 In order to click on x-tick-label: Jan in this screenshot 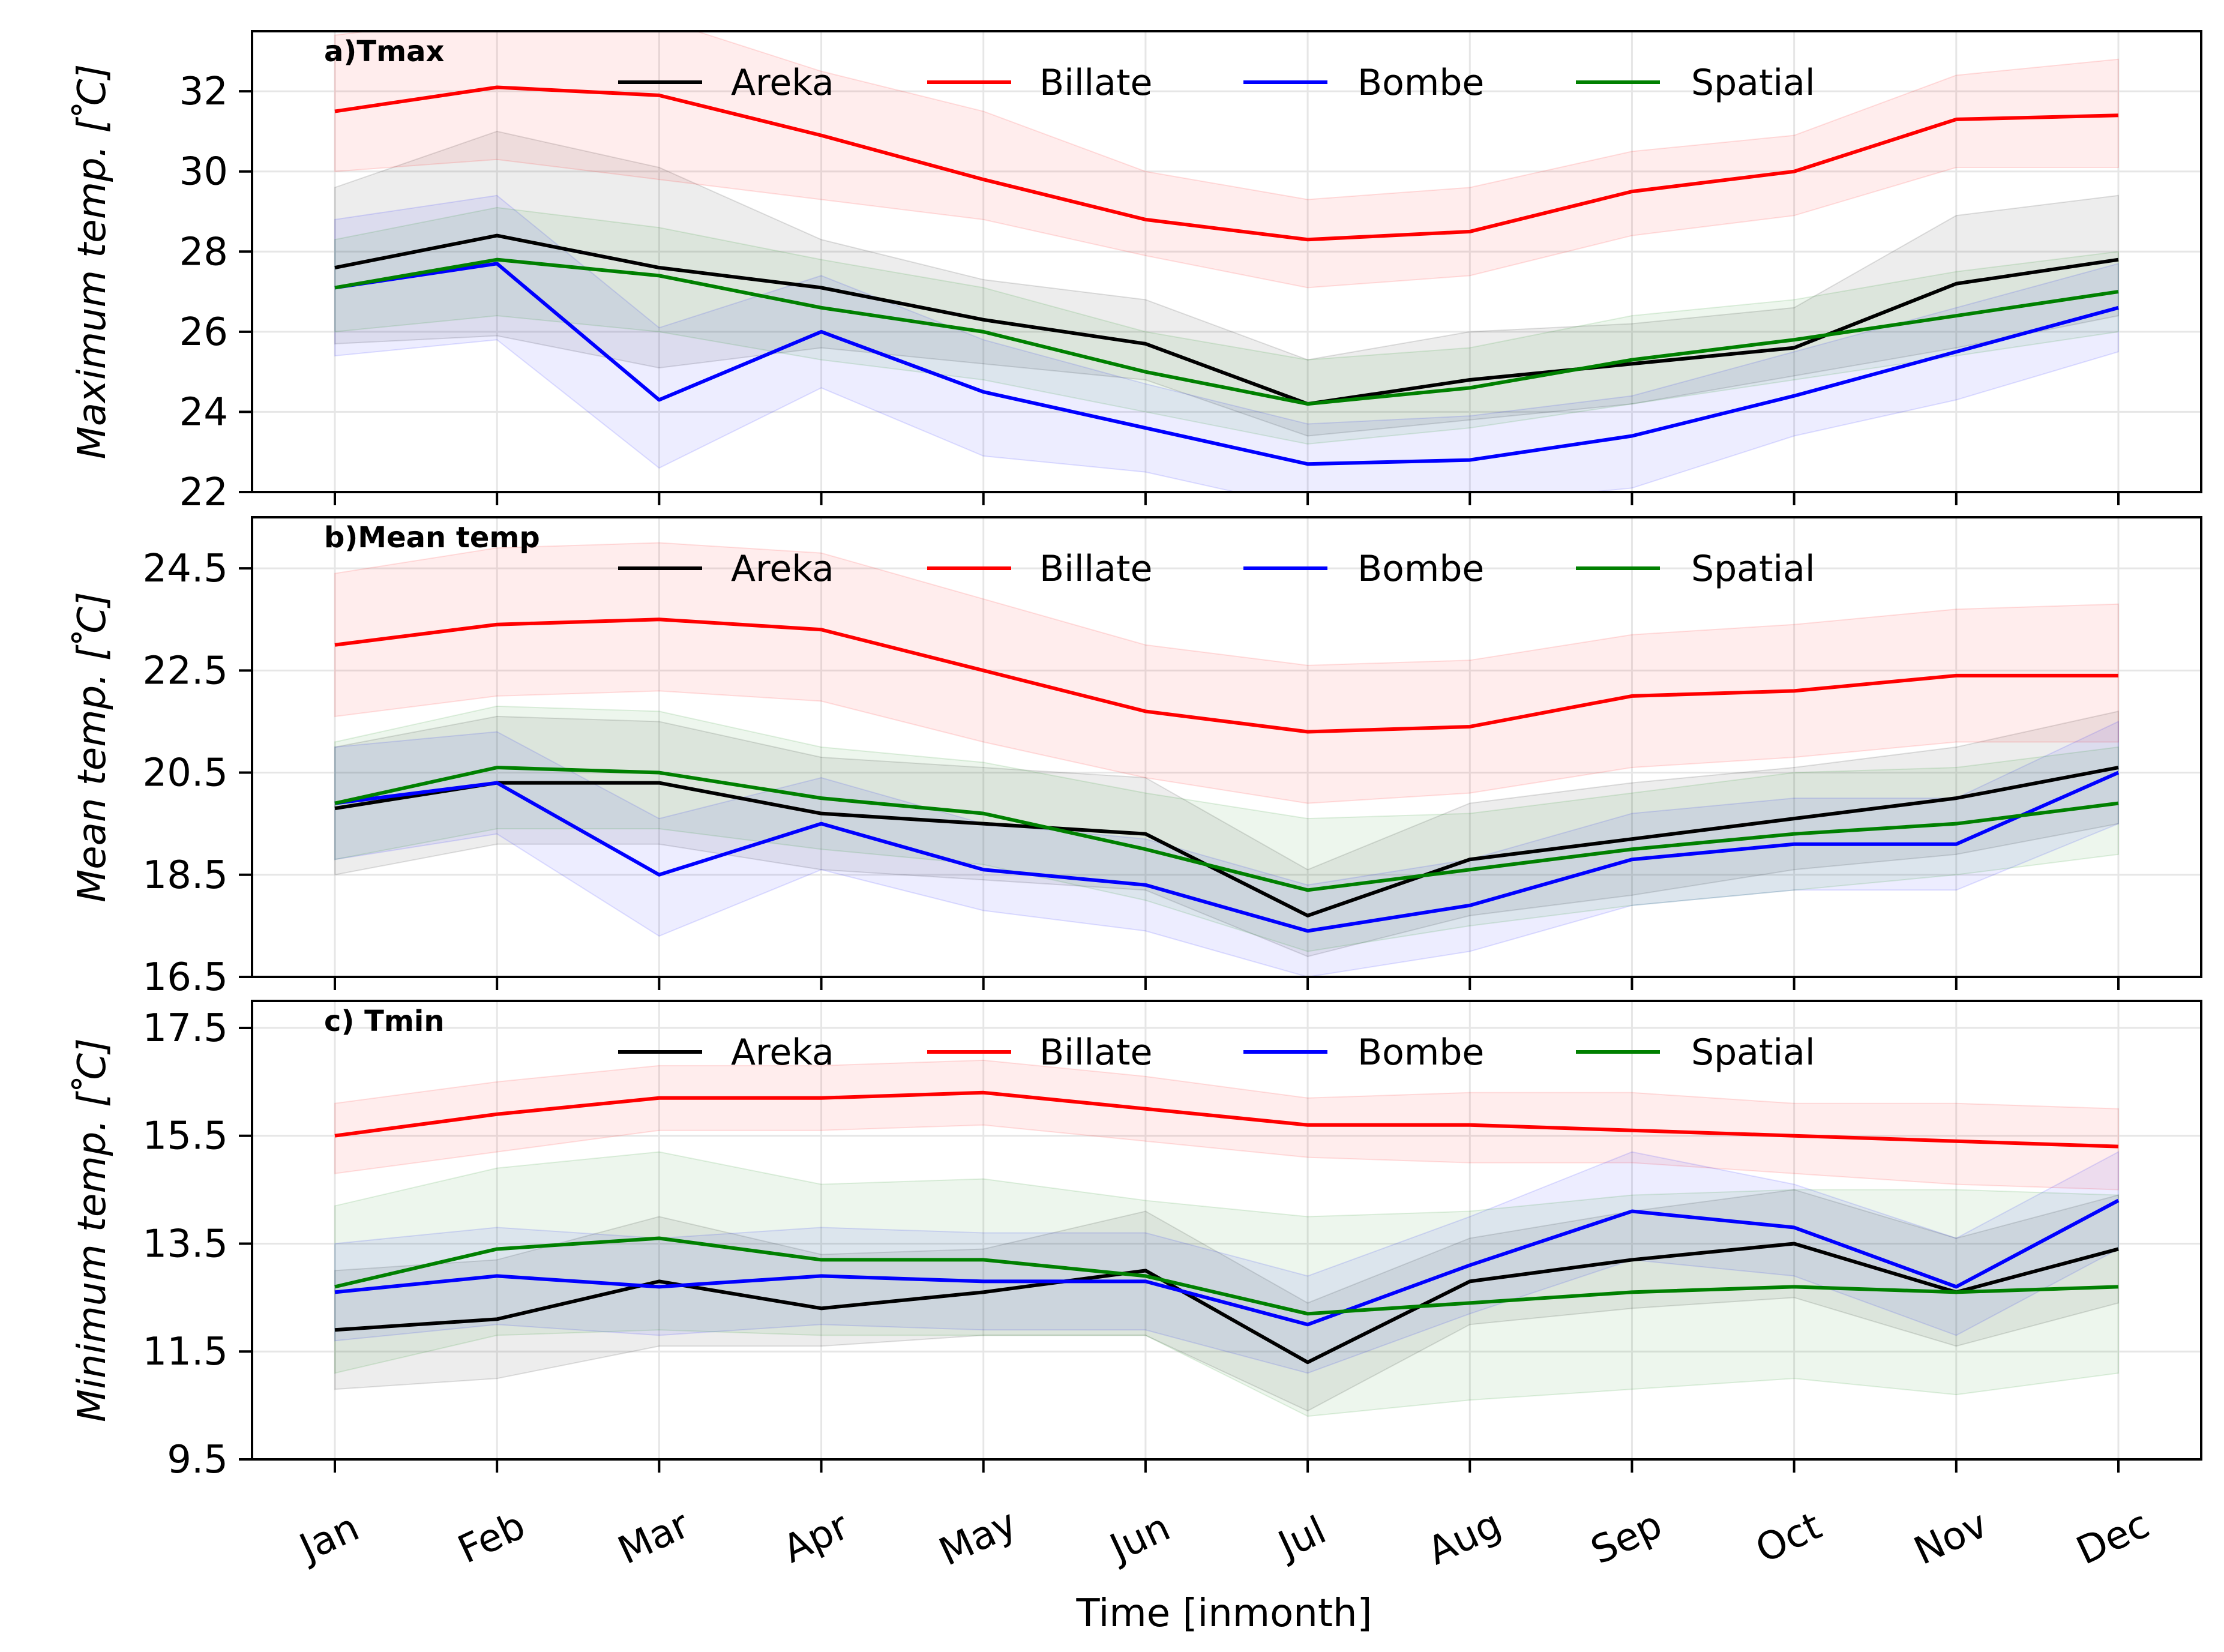, I will do `click(328, 1539)`.